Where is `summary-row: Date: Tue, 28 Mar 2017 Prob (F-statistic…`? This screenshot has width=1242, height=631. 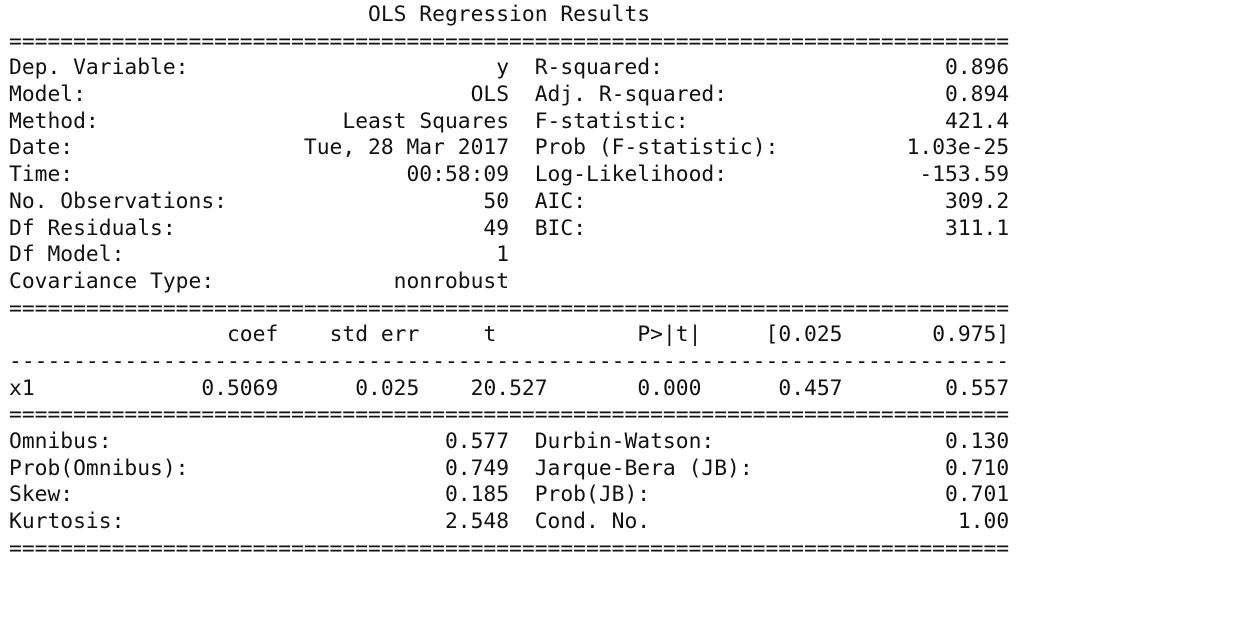 summary-row: Date: Tue, 28 Mar 2017 Prob (F-statistic… is located at coordinates (509, 148).